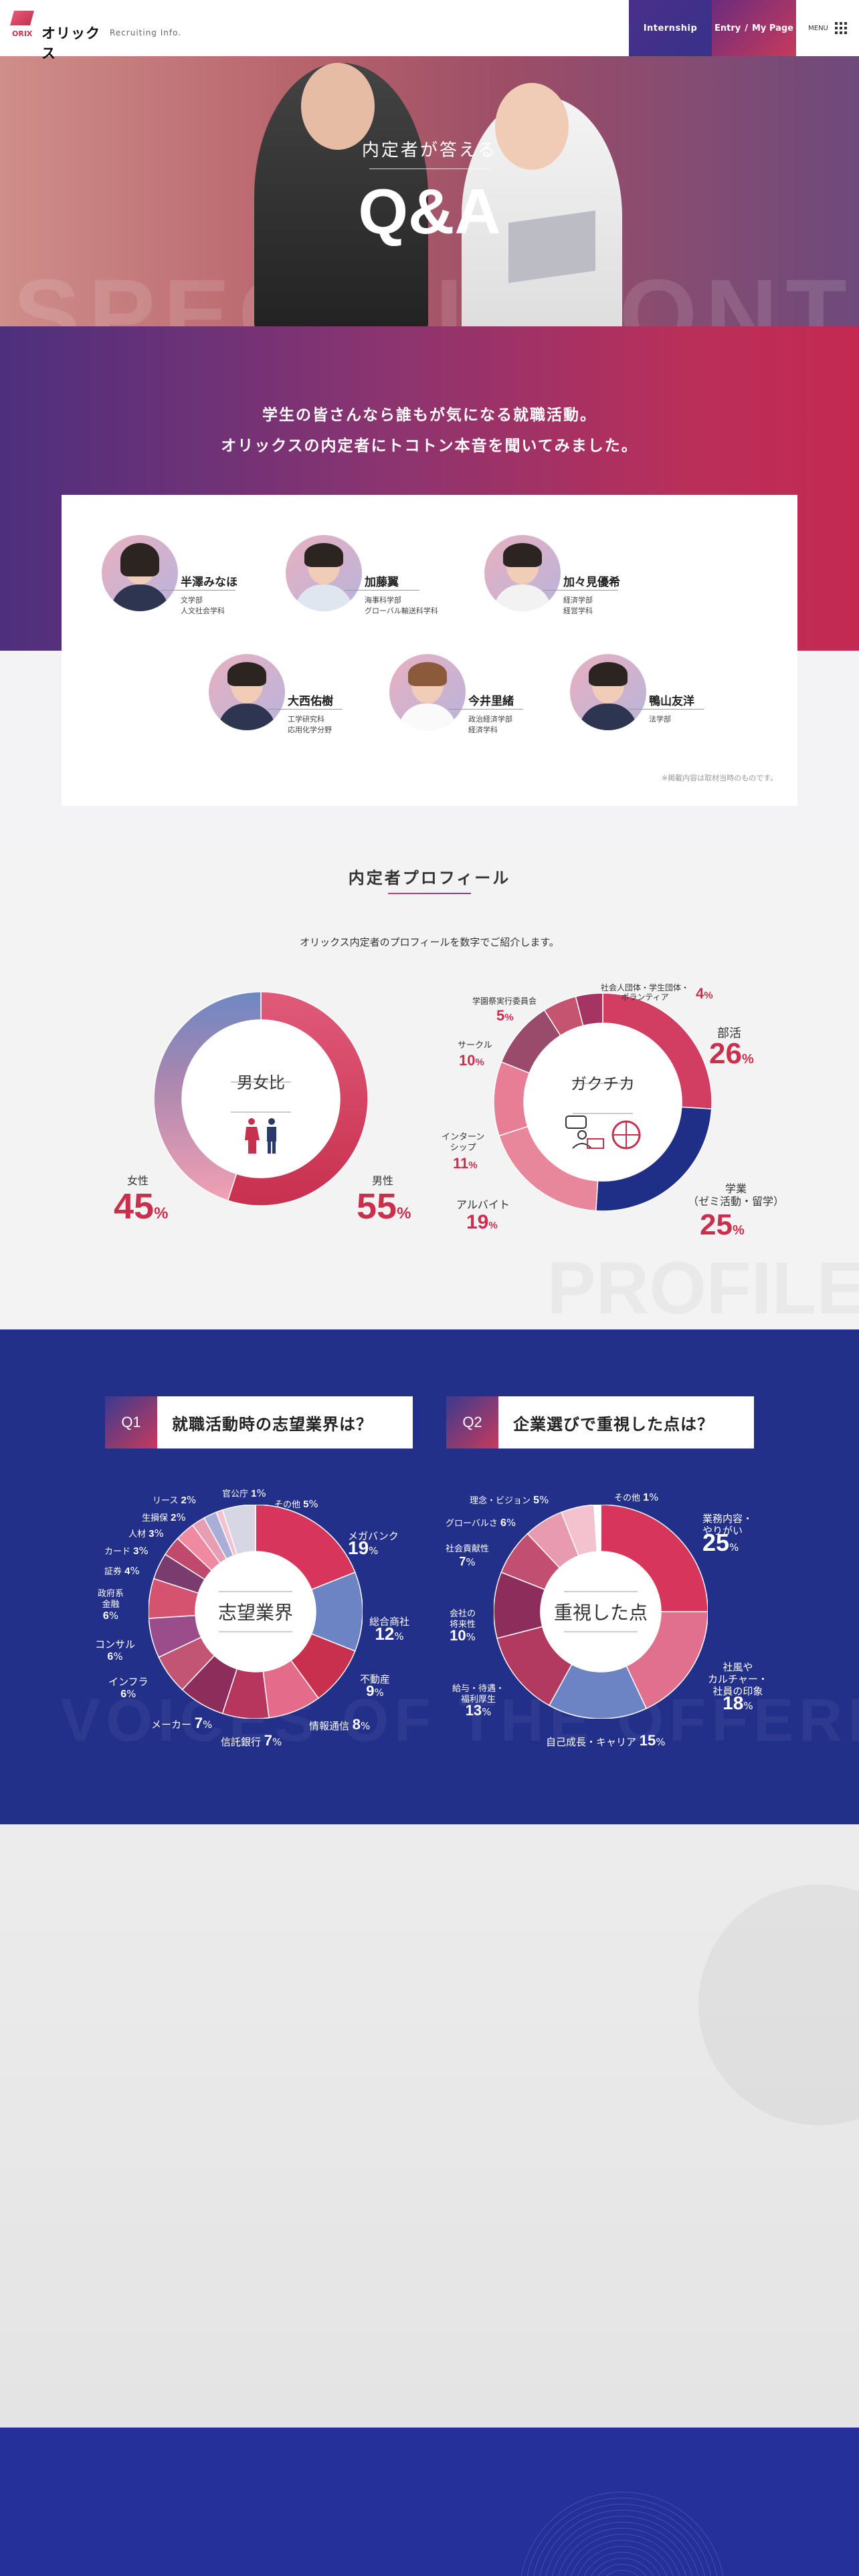  Describe the element at coordinates (429, 191) in the screenshot. I see `hero-section: SPECIAL CONTENTS 内定者が答える Q&A` at that location.